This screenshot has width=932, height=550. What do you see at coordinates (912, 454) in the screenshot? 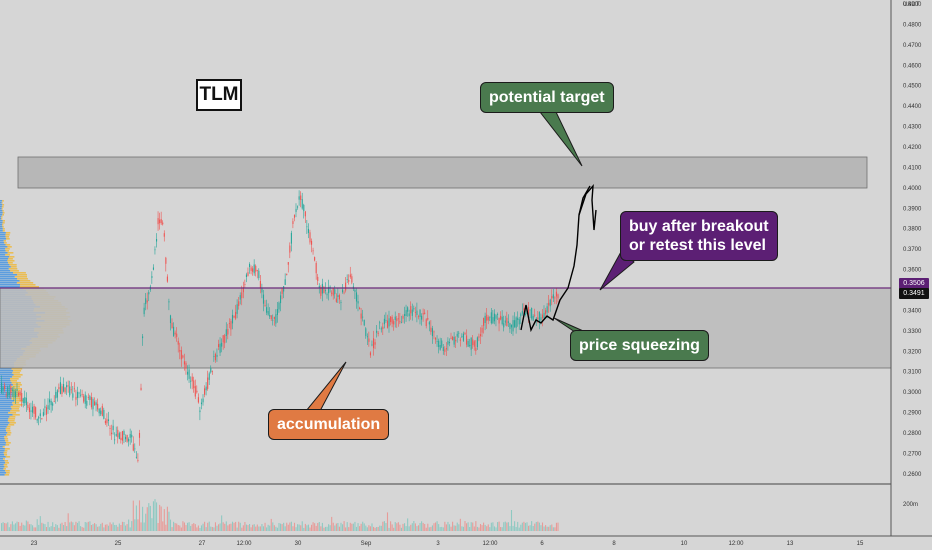
I see `price-tick: 0.2700` at bounding box center [912, 454].